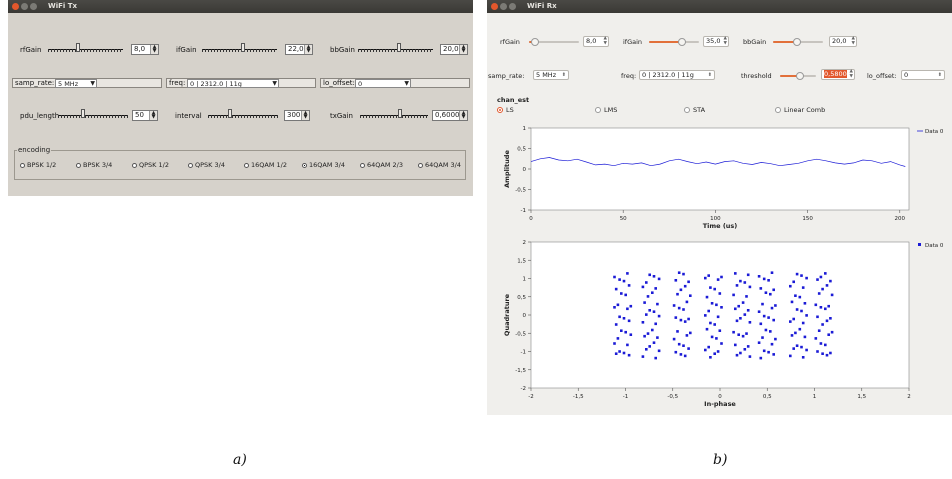  Describe the element at coordinates (677, 75) in the screenshot. I see `rx-freq-combo: 0 | 2312.0 | 11g ⬍` at that location.